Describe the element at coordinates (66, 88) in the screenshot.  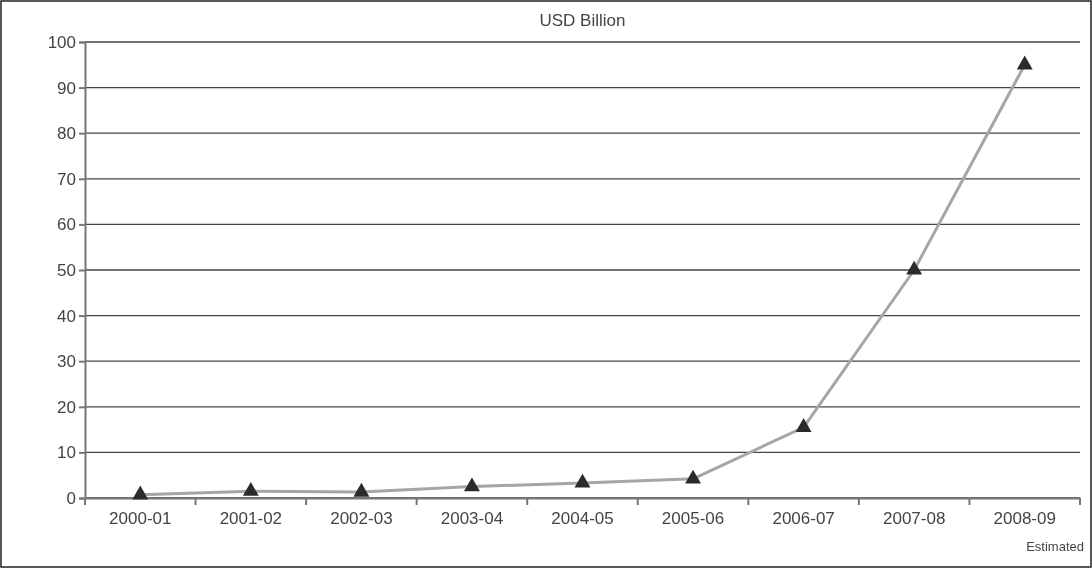
I see `y-tick-label: 90` at that location.